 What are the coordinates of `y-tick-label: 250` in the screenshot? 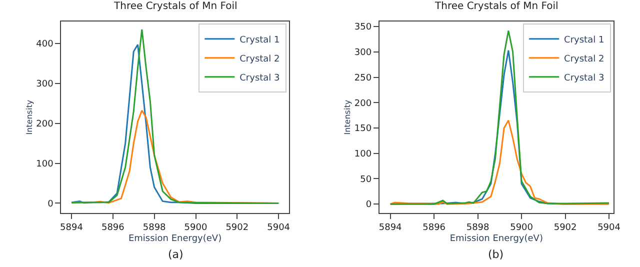 It's located at (363, 78).